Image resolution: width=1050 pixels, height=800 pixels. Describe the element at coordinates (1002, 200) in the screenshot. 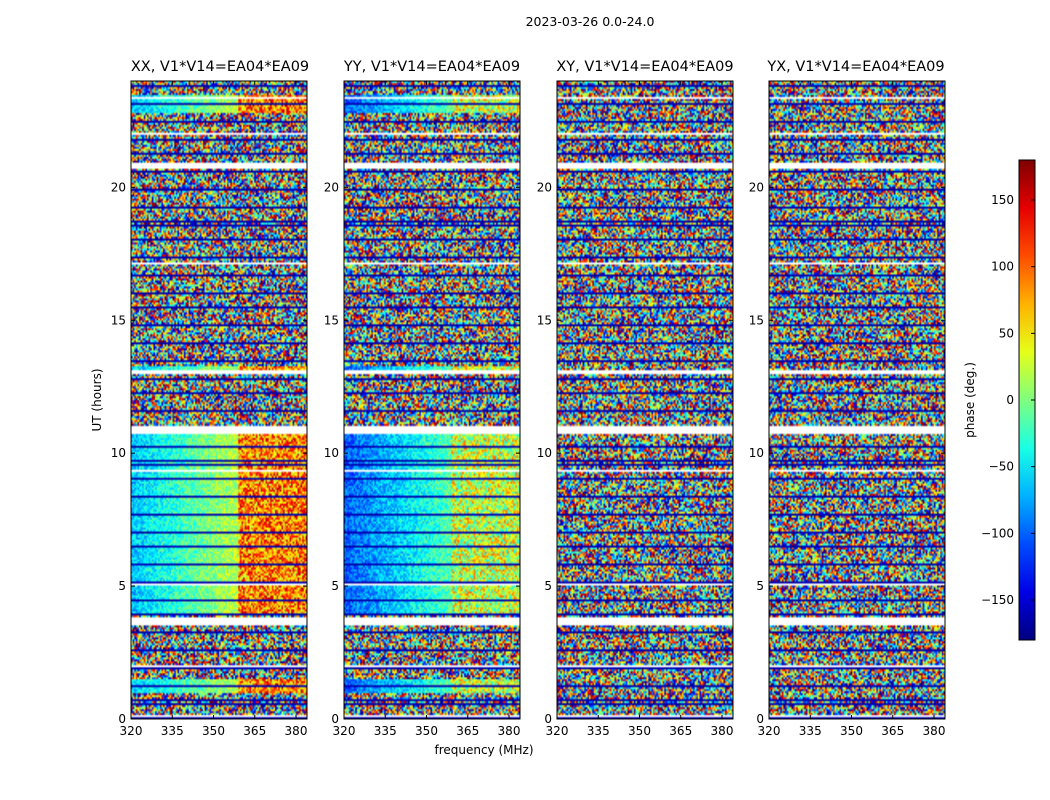

I see `colorbar-tick-label: 150` at that location.